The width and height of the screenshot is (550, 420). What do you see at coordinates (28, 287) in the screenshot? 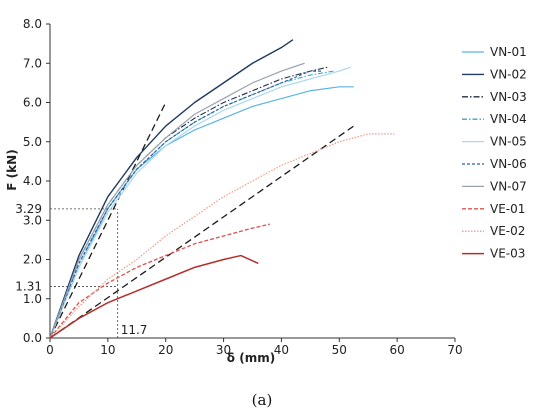
I see `annotation-label-y: 1.31` at bounding box center [28, 287].